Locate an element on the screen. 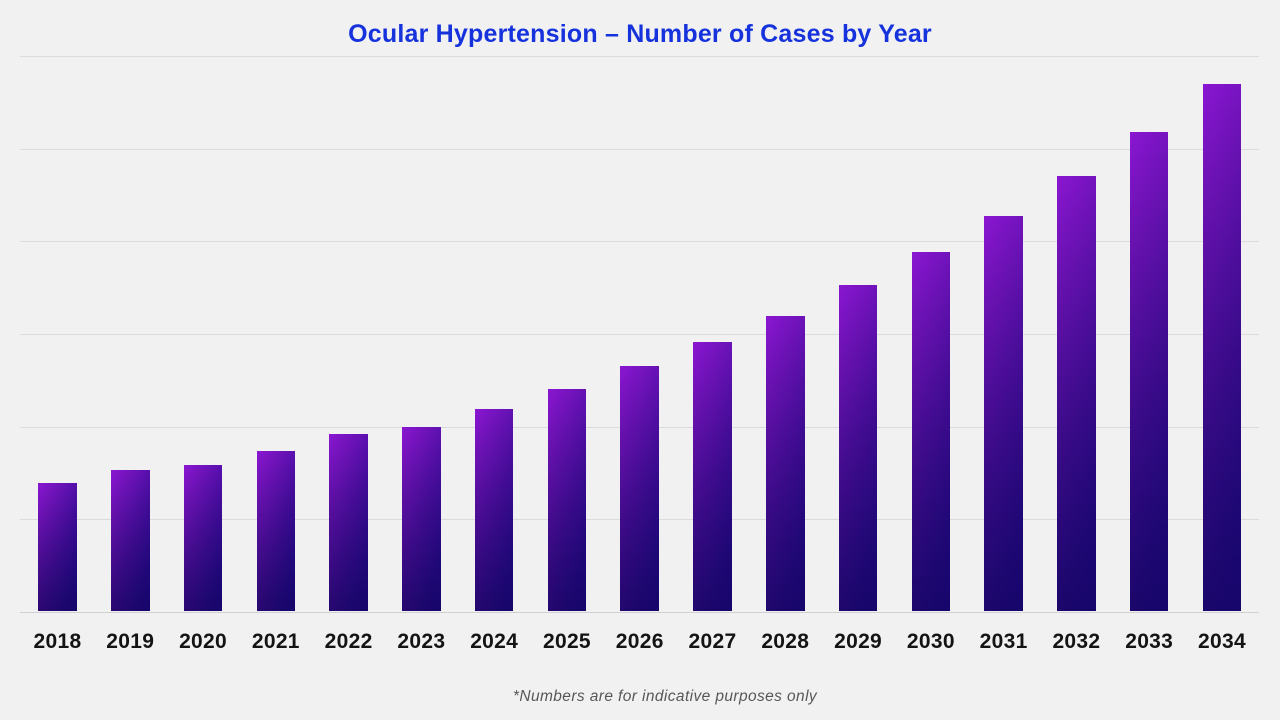  bar-2030 is located at coordinates (931, 431).